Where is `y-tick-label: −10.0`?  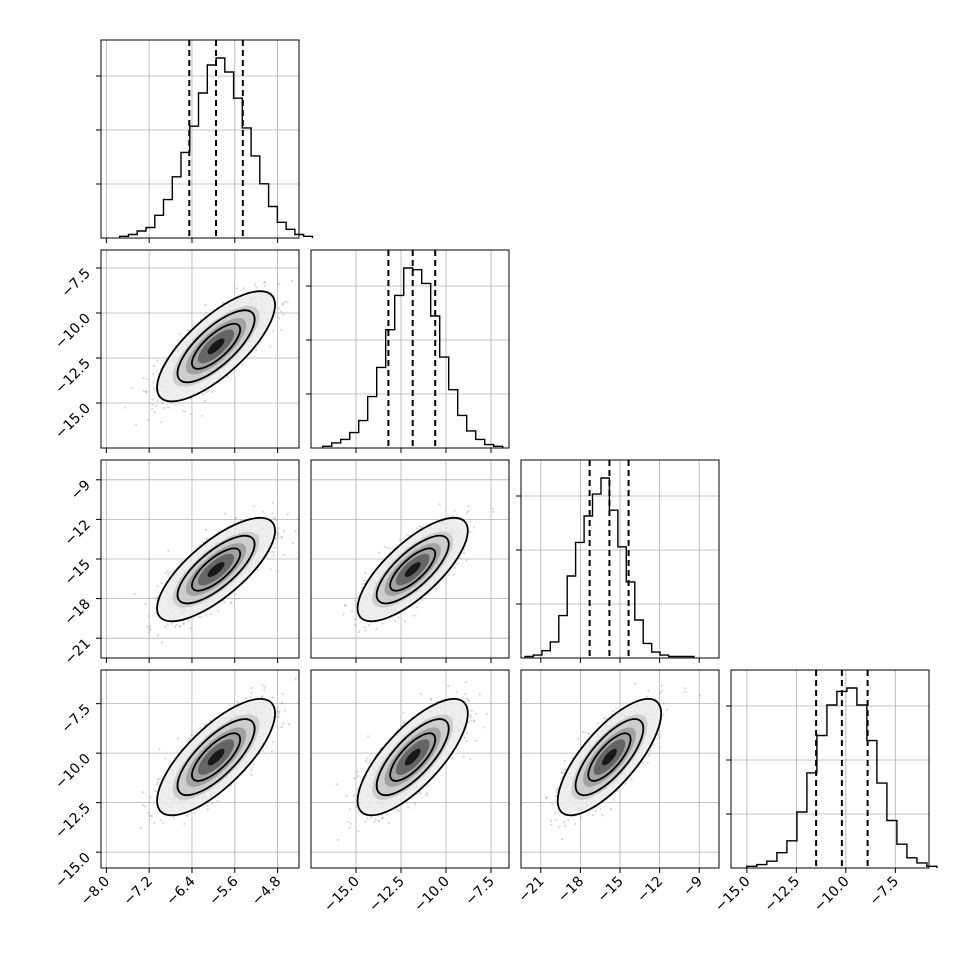 y-tick-label: −10.0 is located at coordinates (73, 332).